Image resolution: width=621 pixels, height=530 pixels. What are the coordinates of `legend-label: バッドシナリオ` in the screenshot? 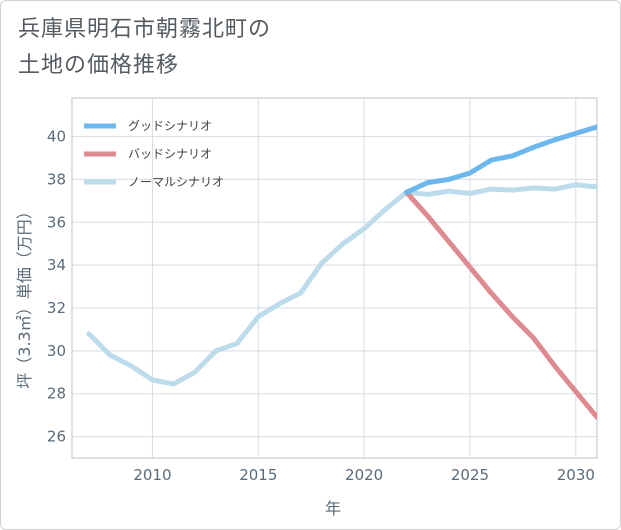 It's located at (170, 154).